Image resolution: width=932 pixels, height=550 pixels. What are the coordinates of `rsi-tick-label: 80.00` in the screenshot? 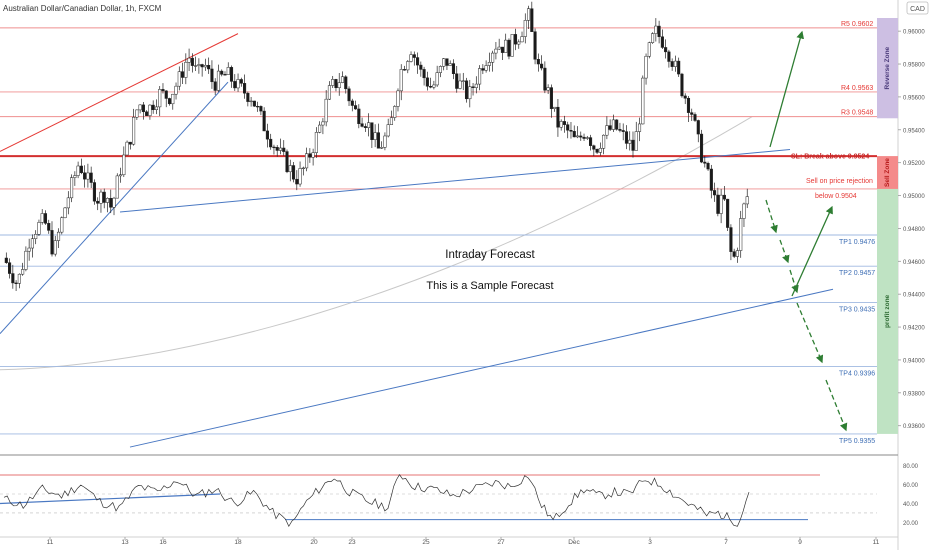 It's located at (911, 467).